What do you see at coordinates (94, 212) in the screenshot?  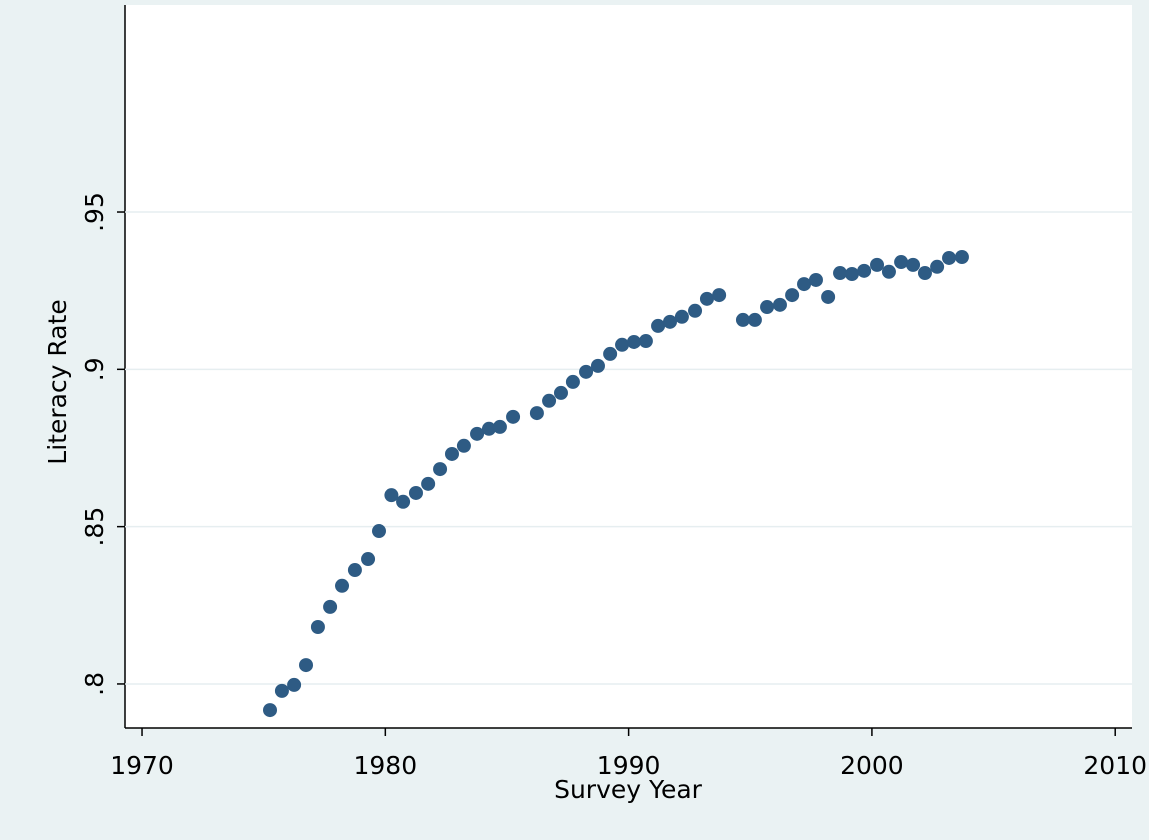 I see `y-tick-label: .95` at bounding box center [94, 212].